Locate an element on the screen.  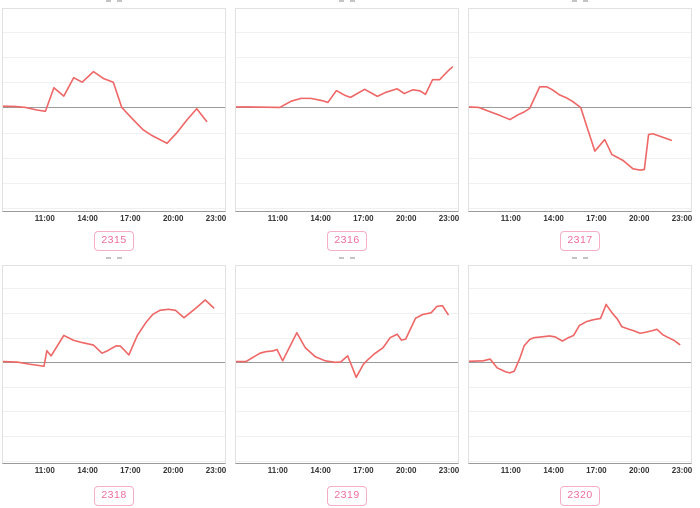
code-badge: 2319 is located at coordinates (347, 496).